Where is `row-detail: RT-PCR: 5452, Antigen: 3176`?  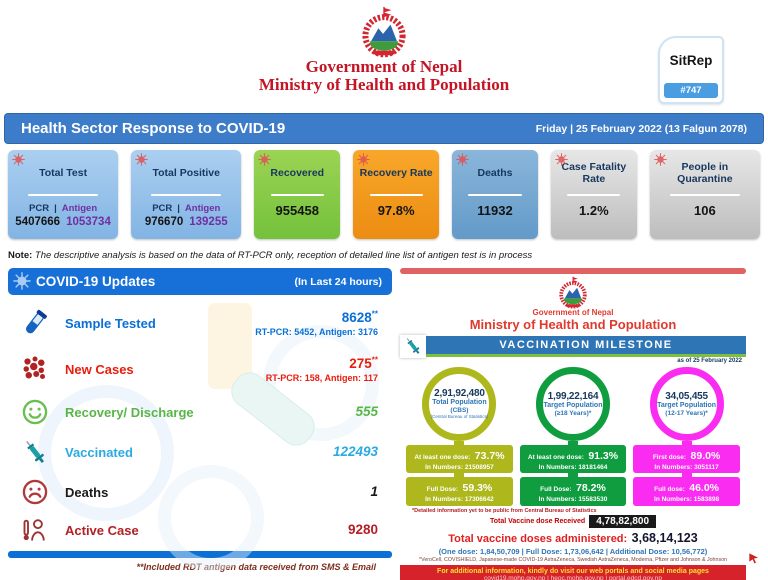
row-detail: RT-PCR: 5452, Antigen: 3176 is located at coordinates (316, 332).